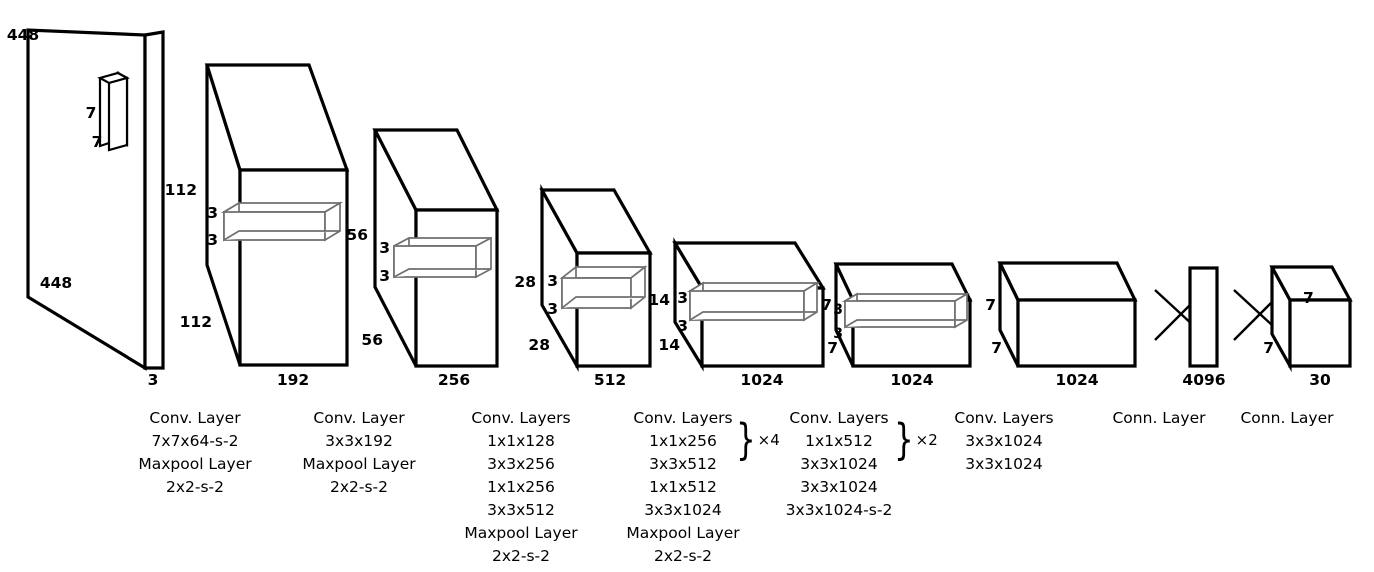  What do you see at coordinates (603, 287) in the screenshot?
I see `conv3-kernel-3x3` at bounding box center [603, 287].